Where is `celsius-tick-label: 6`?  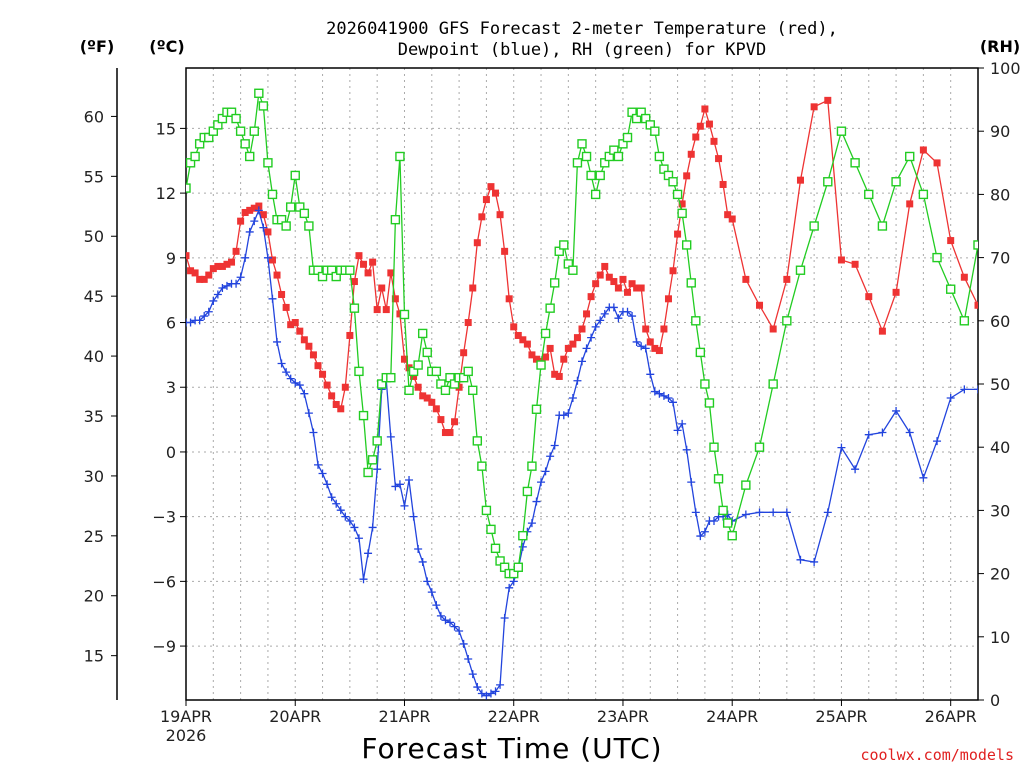 celsius-tick-label: 6 is located at coordinates (171, 323).